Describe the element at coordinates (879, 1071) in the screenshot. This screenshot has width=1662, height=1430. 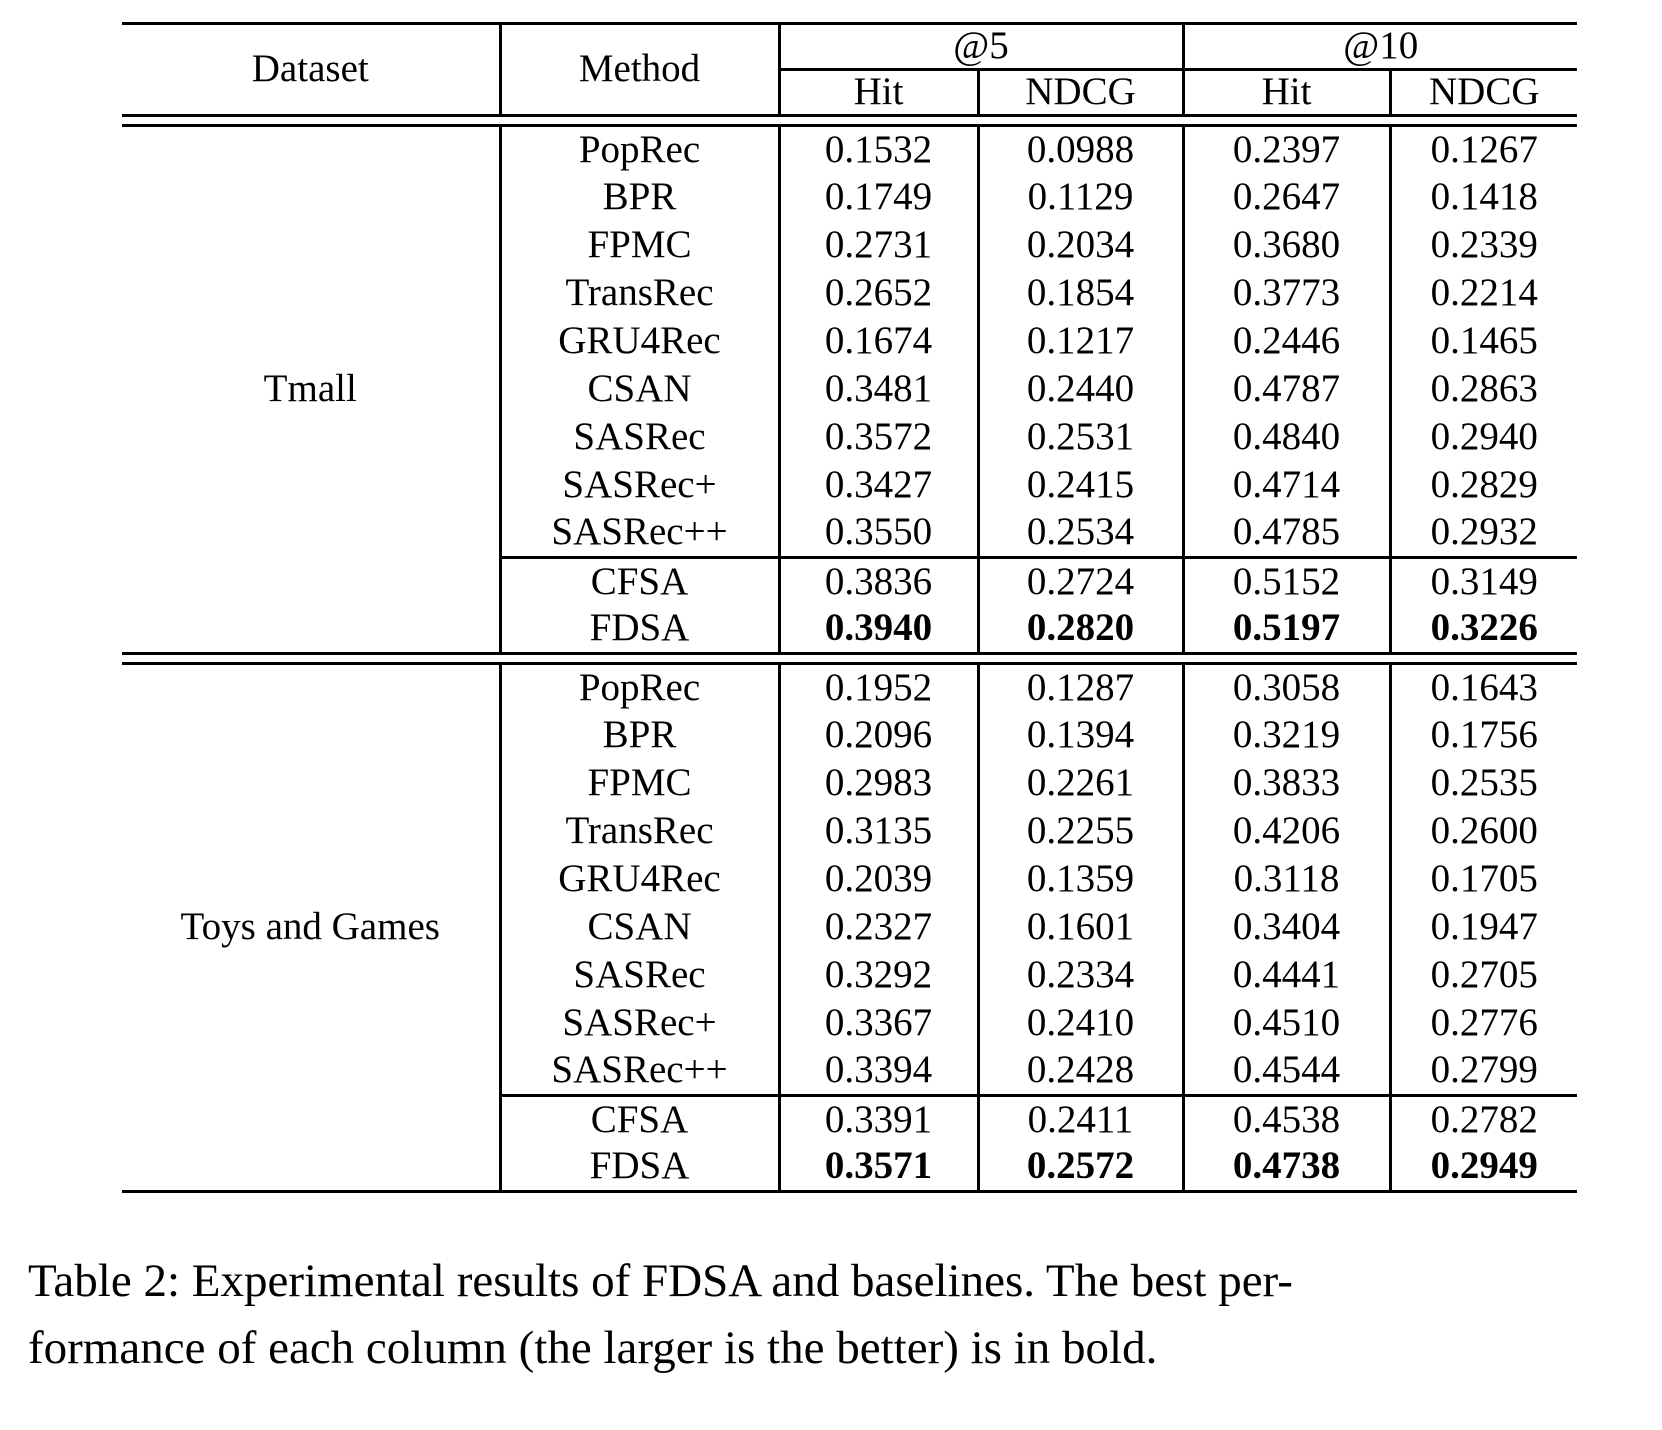
I see `metric-value-cell: 0.3394` at that location.